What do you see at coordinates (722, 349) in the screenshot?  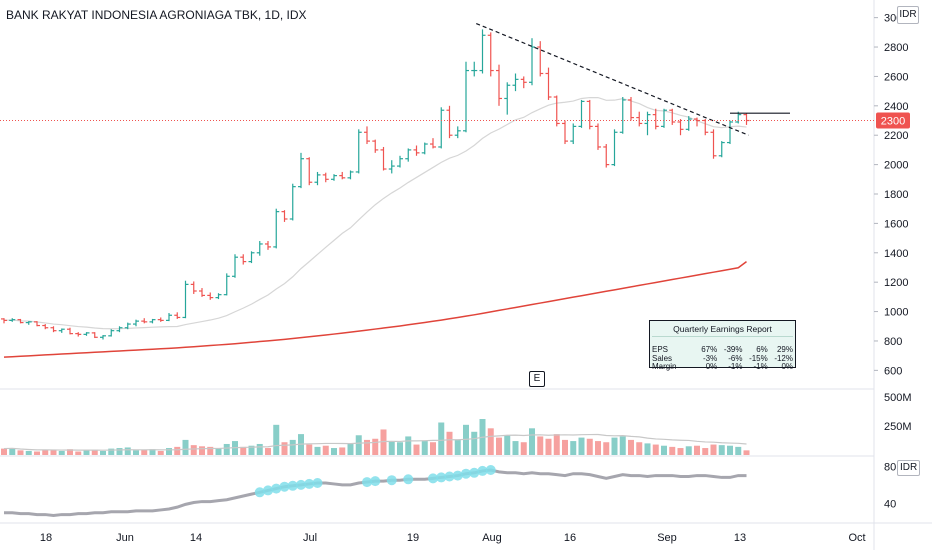 I see `earnings-row-eps: EPS 67% -39% 6% 29%` at bounding box center [722, 349].